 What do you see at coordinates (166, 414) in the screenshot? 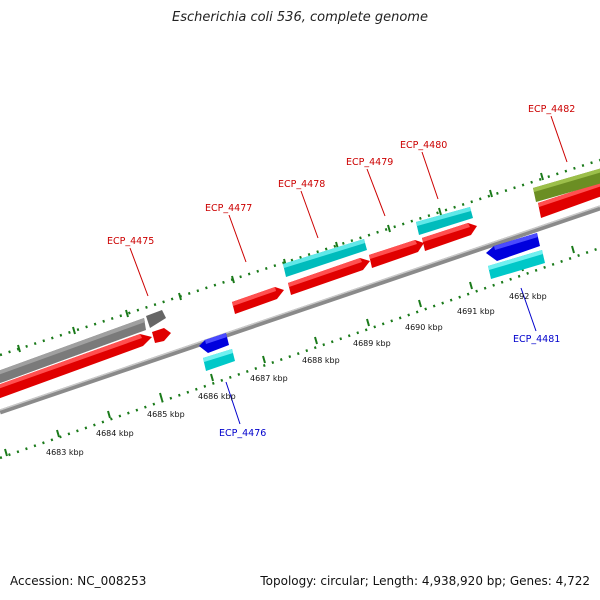
I see `scale-label: 4685 kbp` at bounding box center [166, 414].